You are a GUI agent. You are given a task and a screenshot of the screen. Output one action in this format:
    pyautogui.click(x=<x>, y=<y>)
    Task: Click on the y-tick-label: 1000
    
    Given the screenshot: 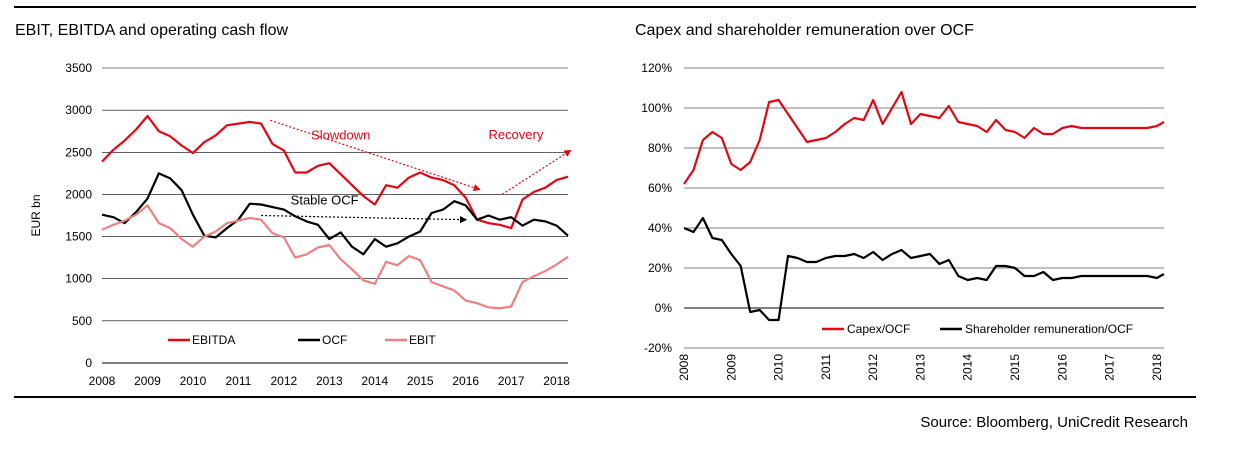 What is the action you would take?
    pyautogui.click(x=78, y=279)
    